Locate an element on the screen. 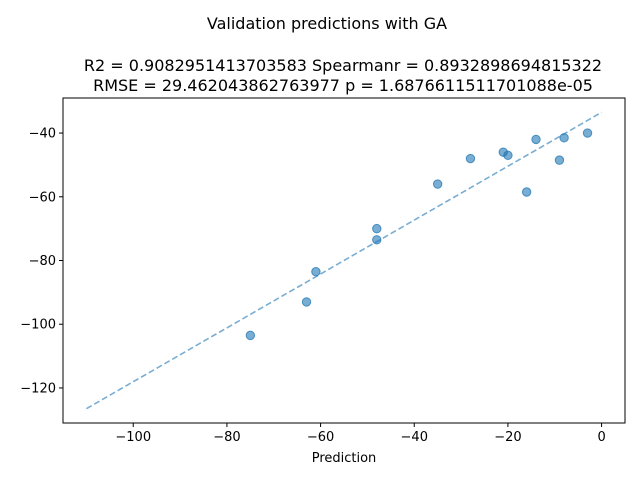 The width and height of the screenshot is (640, 480). y-tick-label: −60 is located at coordinates (42, 197).